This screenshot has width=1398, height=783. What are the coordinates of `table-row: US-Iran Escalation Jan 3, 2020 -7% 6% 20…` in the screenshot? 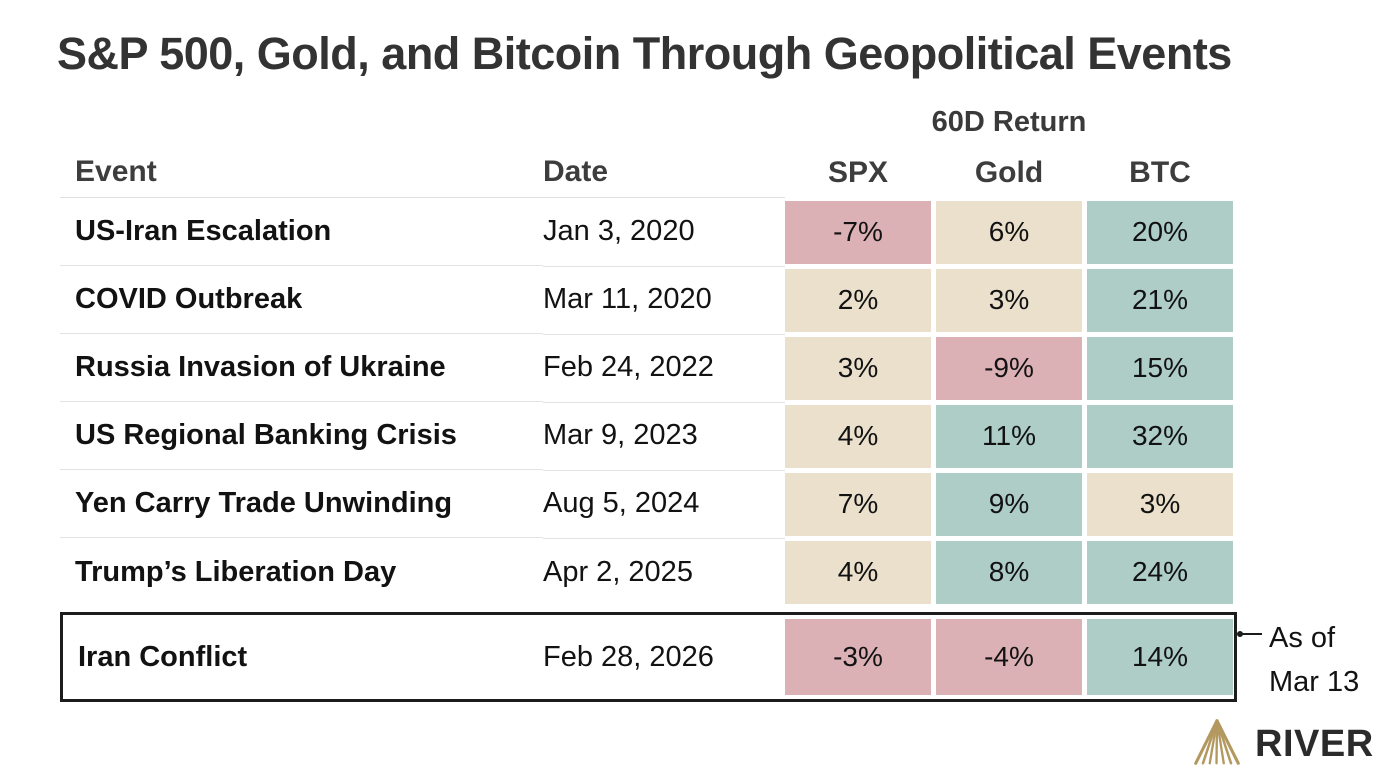 It's located at (648, 232).